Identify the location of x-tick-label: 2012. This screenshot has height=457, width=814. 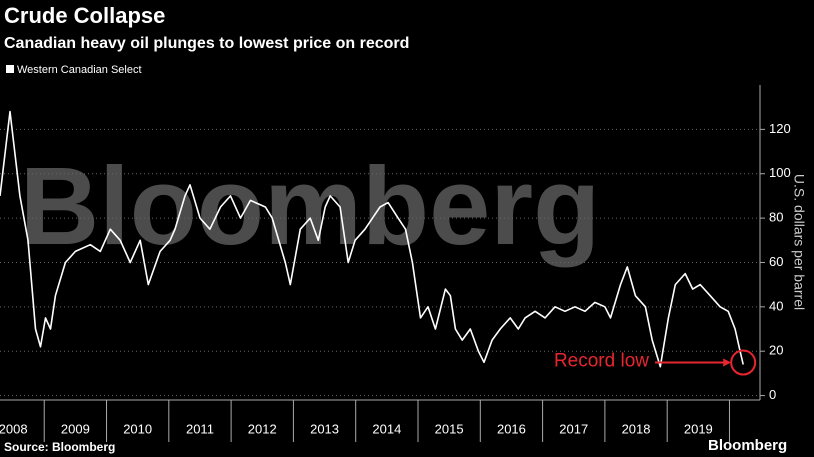
(262, 428).